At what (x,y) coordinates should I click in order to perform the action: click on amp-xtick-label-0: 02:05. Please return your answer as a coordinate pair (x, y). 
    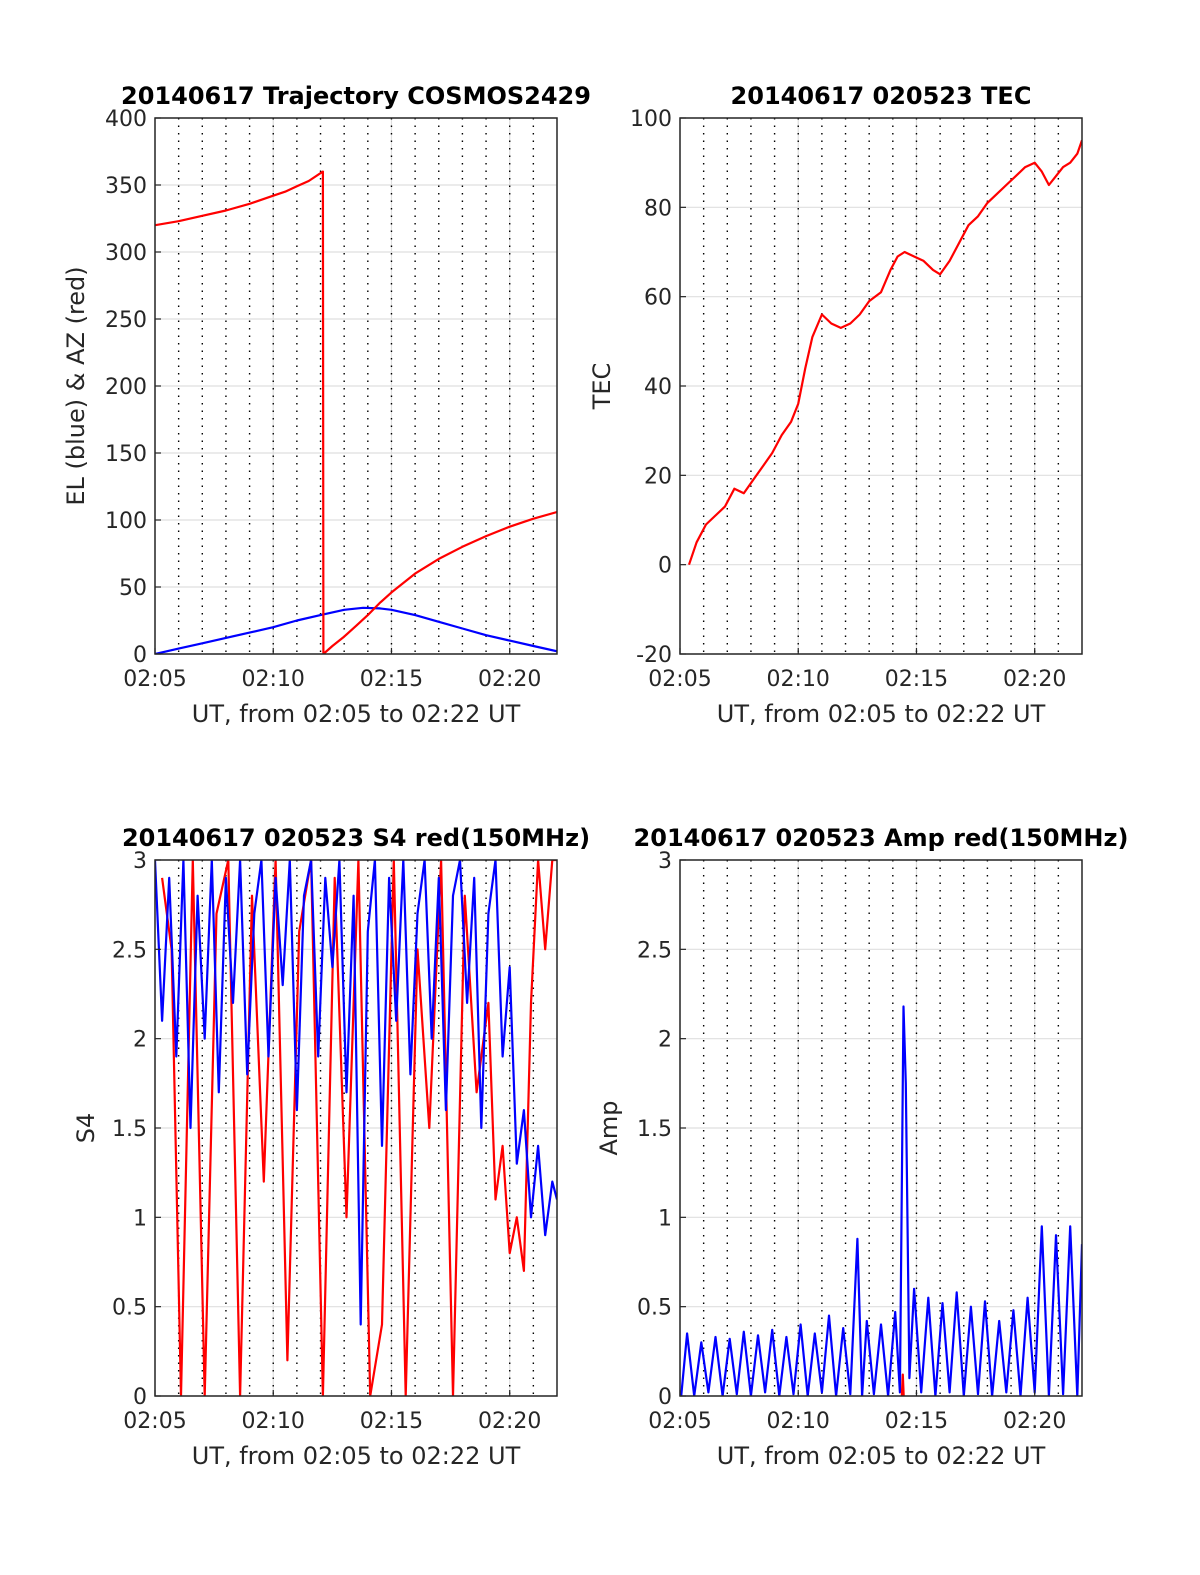
    Looking at the image, I should click on (679, 1421).